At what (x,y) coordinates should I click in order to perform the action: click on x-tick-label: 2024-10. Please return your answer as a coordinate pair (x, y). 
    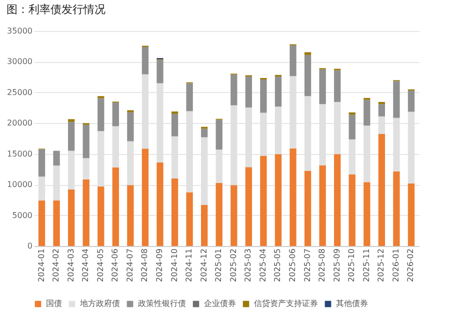
    Looking at the image, I should click on (174, 265).